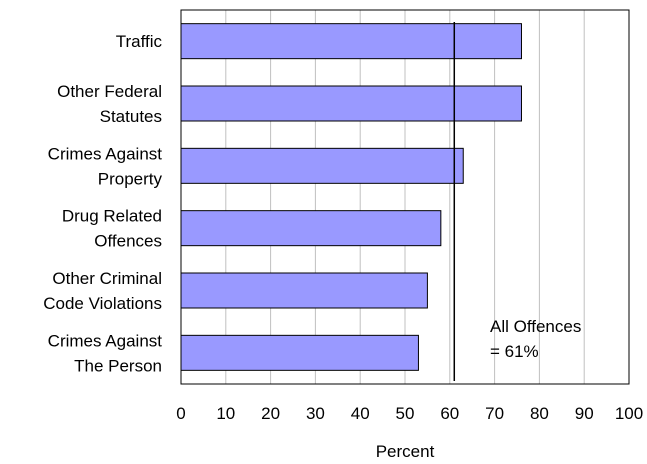 The width and height of the screenshot is (647, 464). Describe the element at coordinates (360, 413) in the screenshot. I see `x-tick-label: 40` at that location.